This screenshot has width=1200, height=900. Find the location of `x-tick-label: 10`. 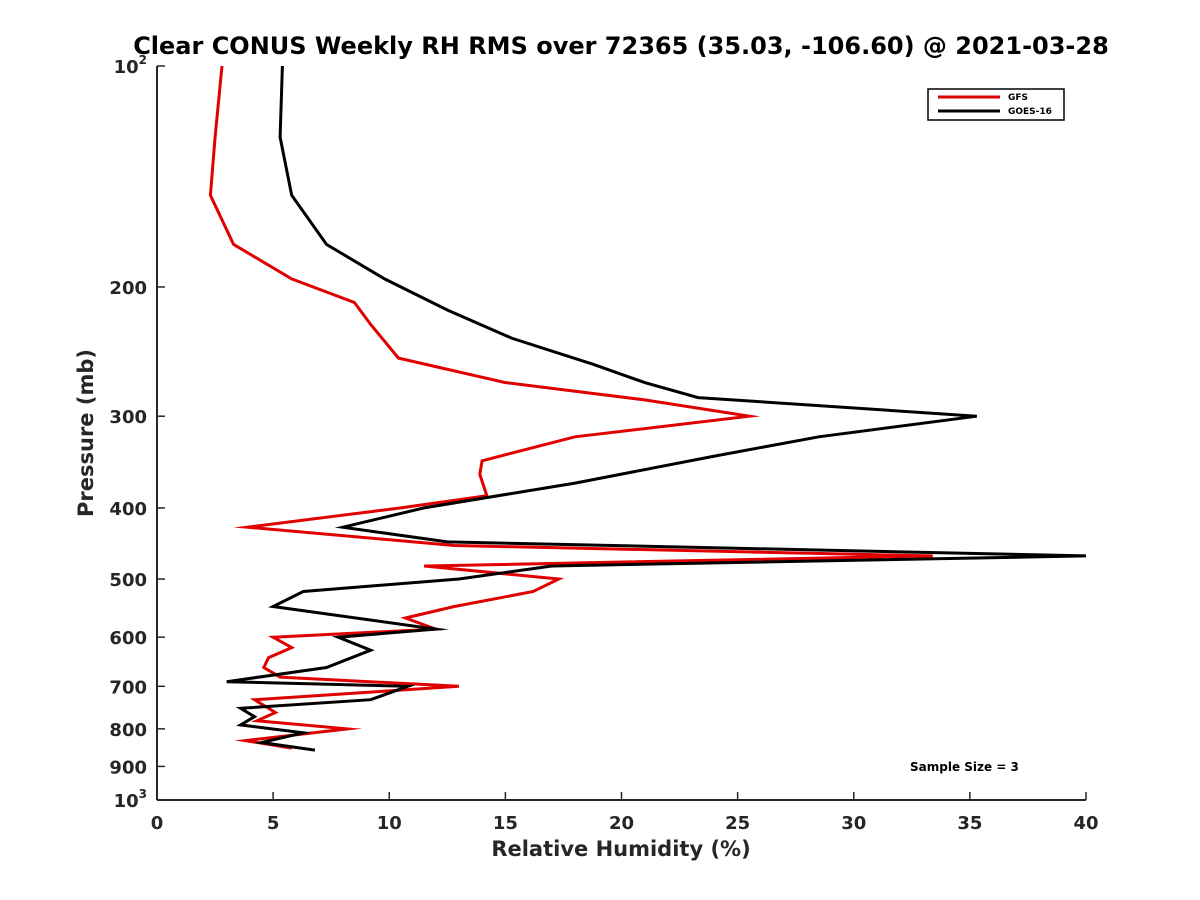

x-tick-label: 10 is located at coordinates (389, 823).